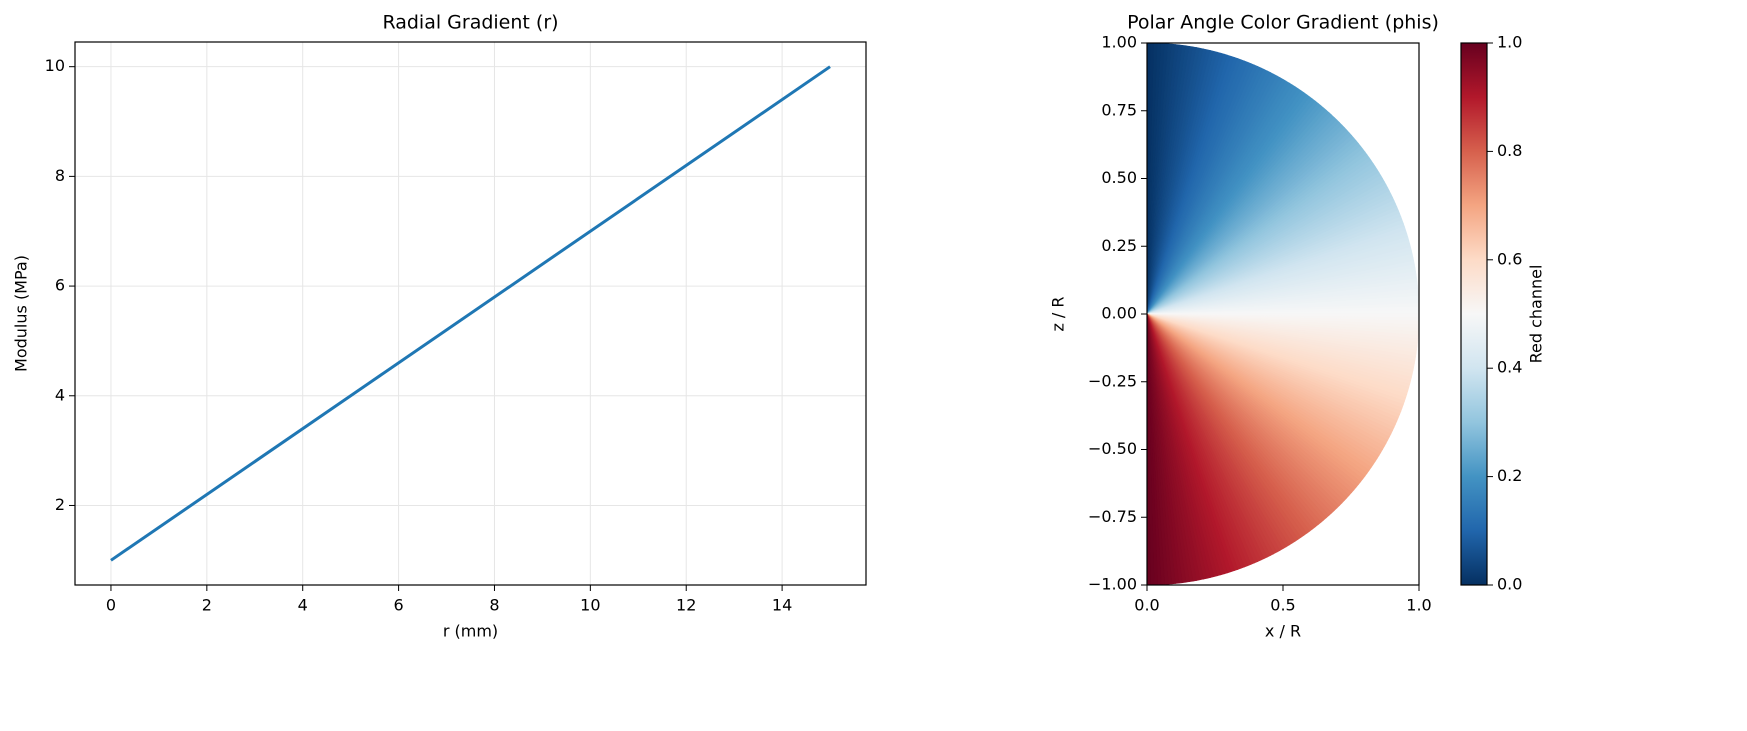 The image size is (1747, 731). Describe the element at coordinates (782, 605) in the screenshot. I see `x-tick-label: 14` at that location.